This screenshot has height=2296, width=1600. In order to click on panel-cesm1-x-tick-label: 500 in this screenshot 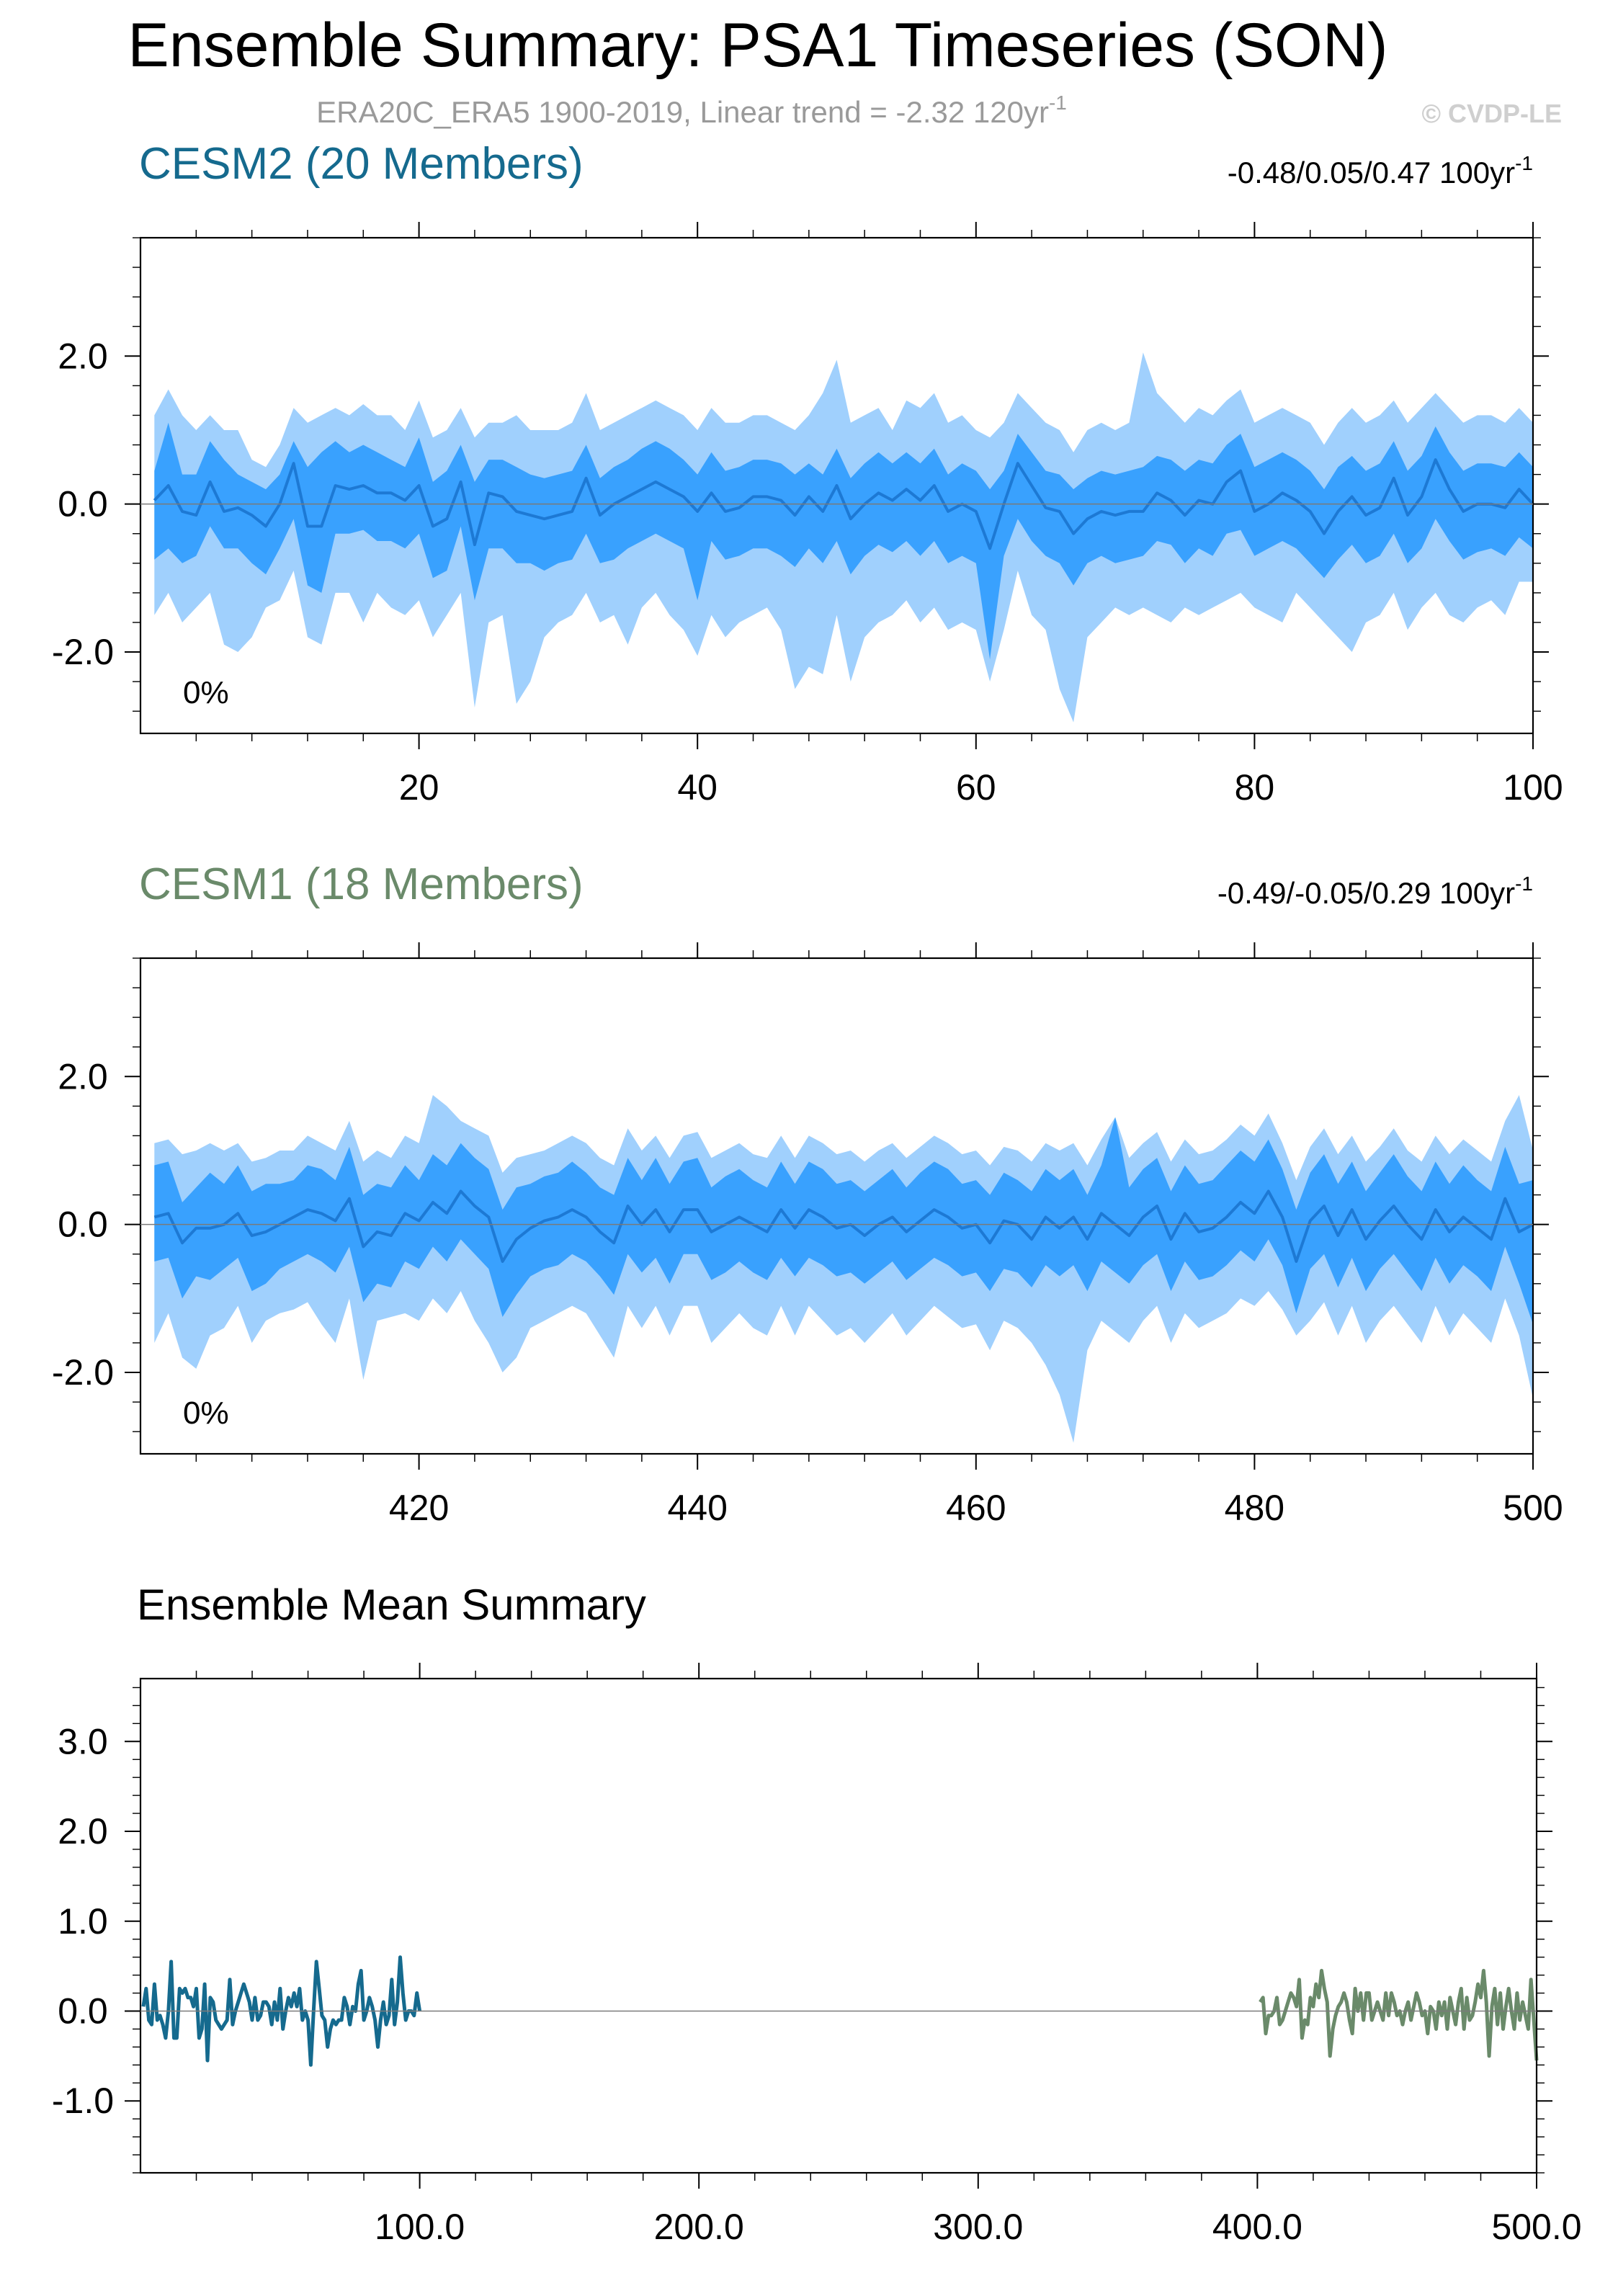, I will do `click(1533, 1508)`.